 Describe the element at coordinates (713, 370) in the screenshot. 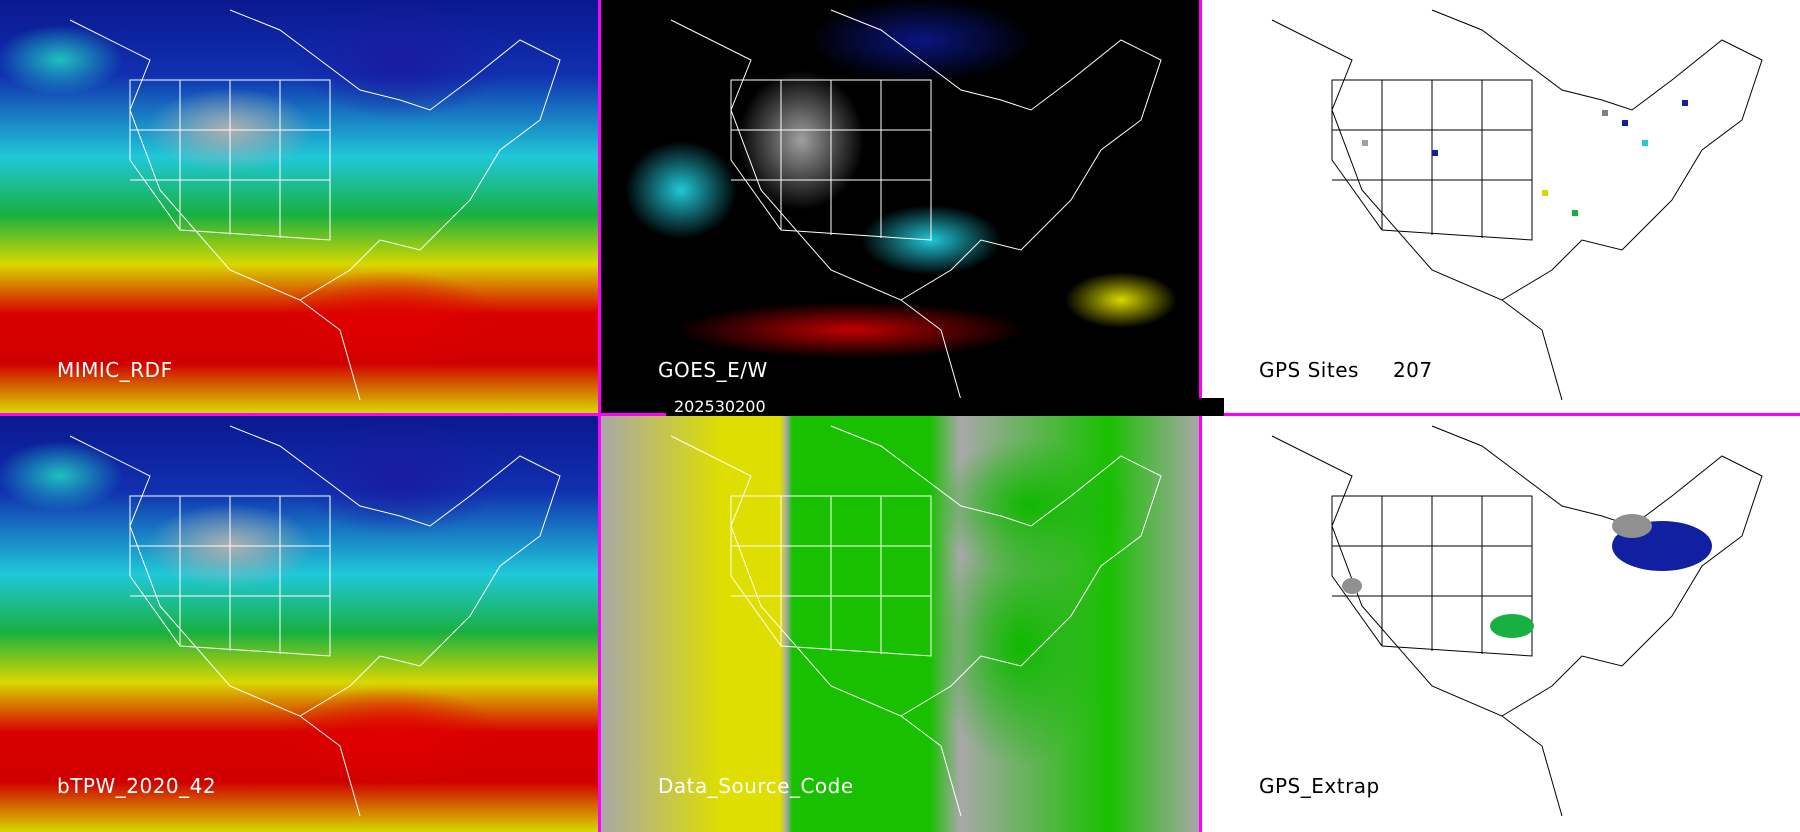

I see `panel-label: GOES_E/W` at that location.